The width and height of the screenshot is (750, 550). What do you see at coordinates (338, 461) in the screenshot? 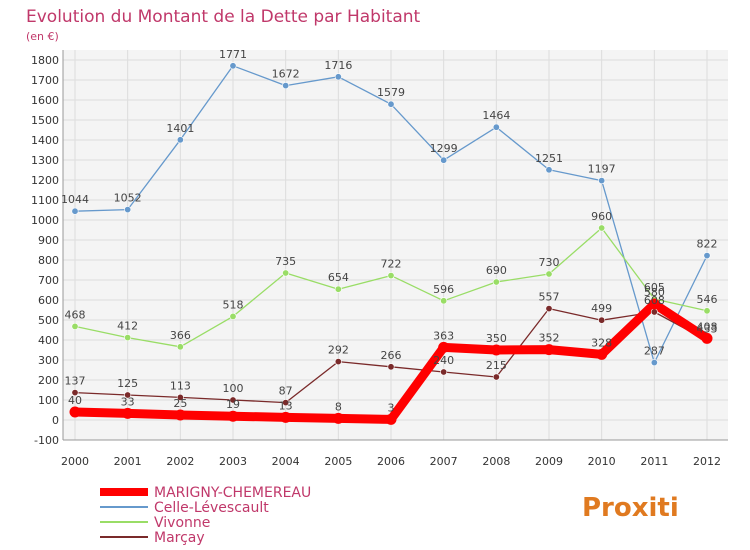
I see `x-tick-label: 2005` at bounding box center [338, 461].